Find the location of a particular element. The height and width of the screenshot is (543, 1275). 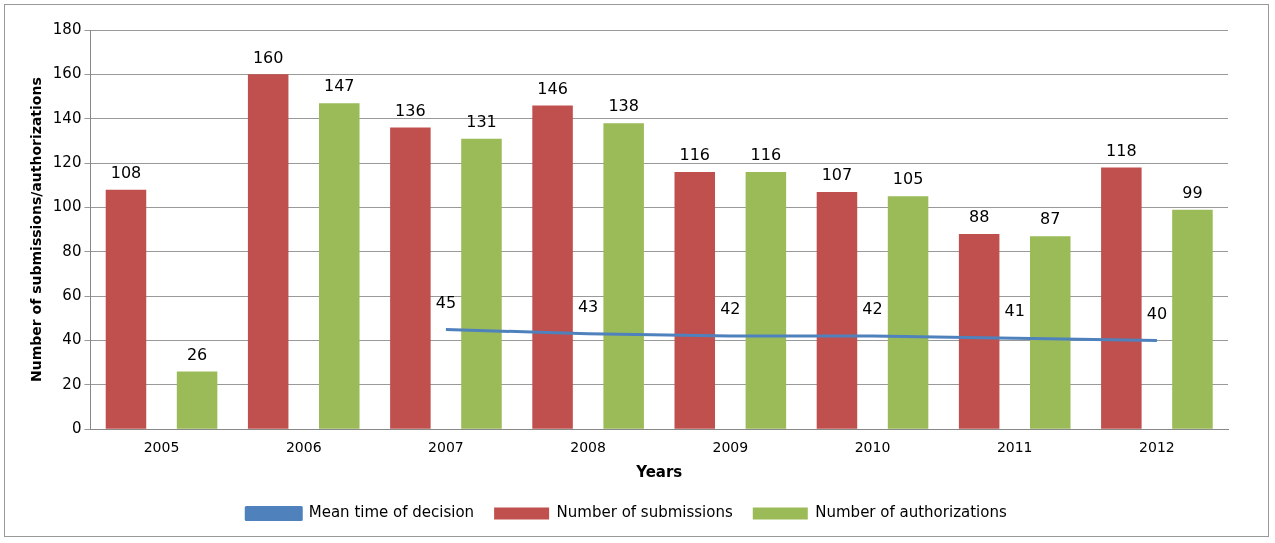

data-label: 108 is located at coordinates (126, 172).